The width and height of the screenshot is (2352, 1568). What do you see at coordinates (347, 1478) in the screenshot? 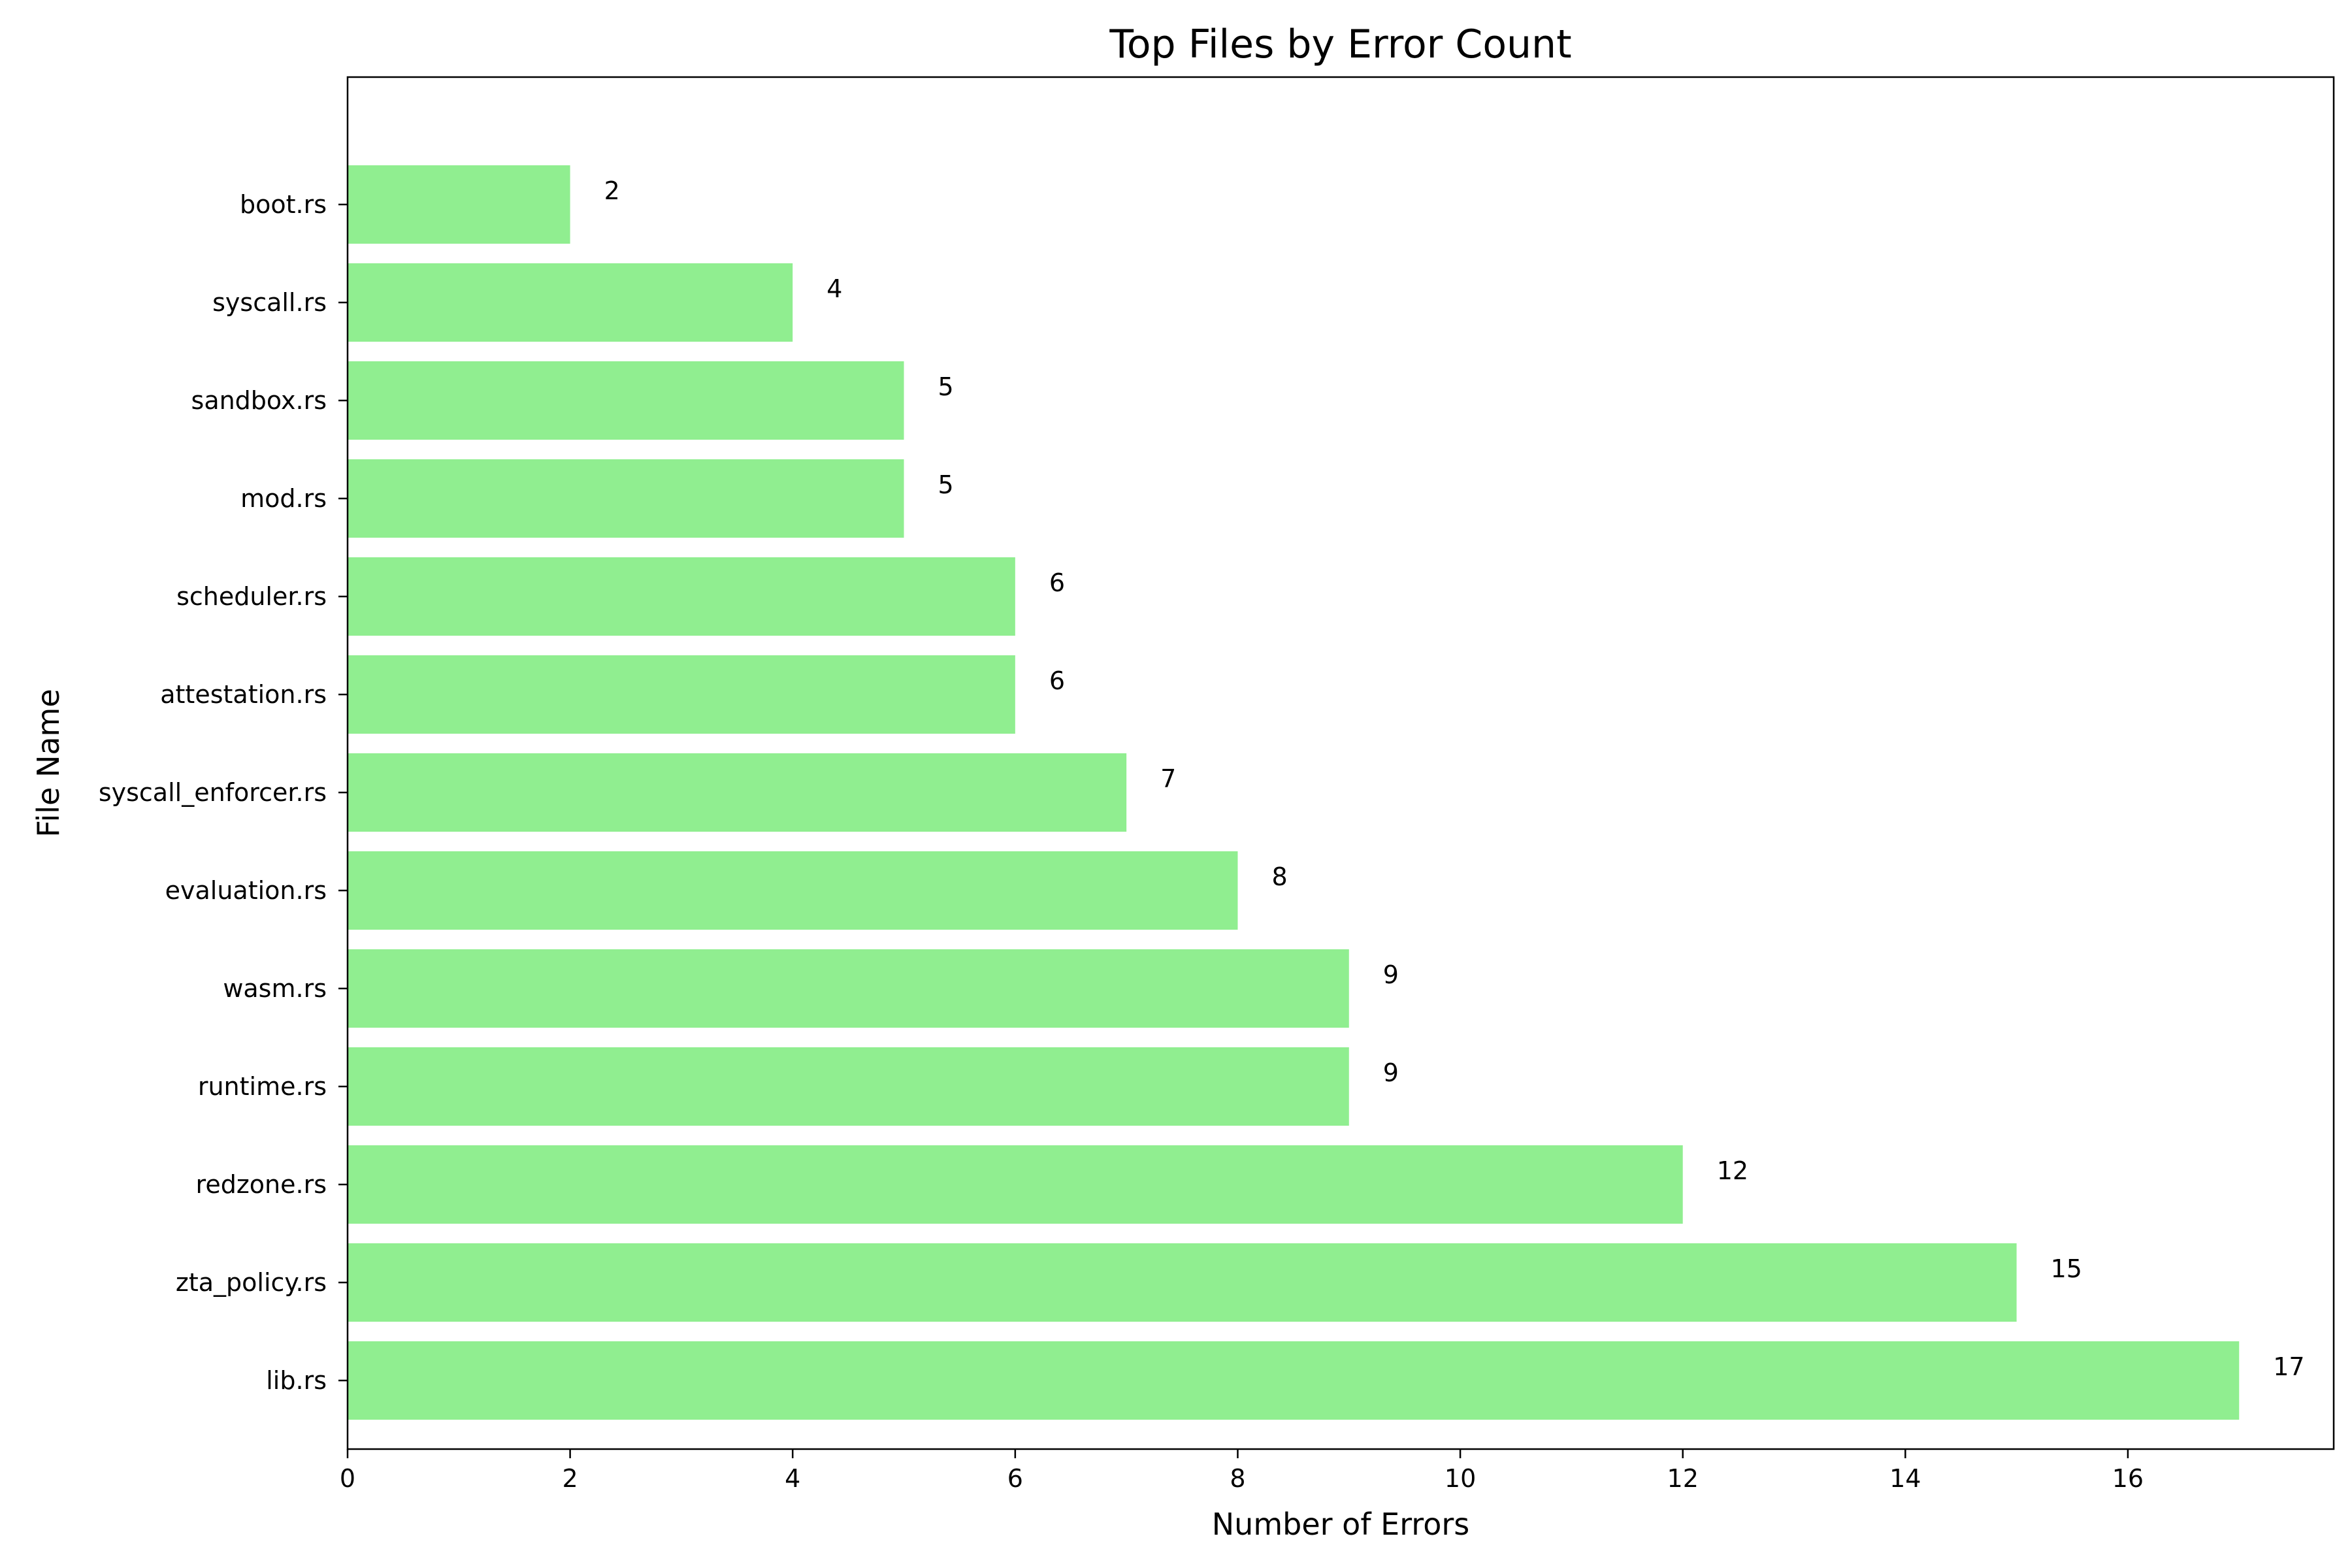
I see `x-tick-label: 0` at bounding box center [347, 1478].